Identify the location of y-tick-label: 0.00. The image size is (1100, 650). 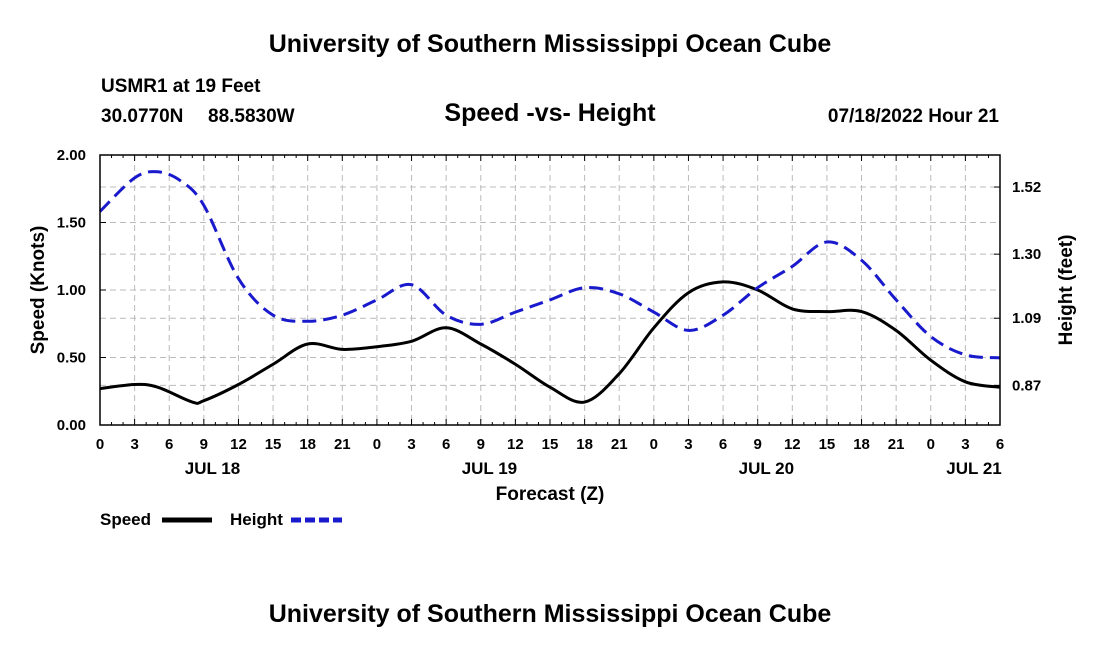
(71, 425).